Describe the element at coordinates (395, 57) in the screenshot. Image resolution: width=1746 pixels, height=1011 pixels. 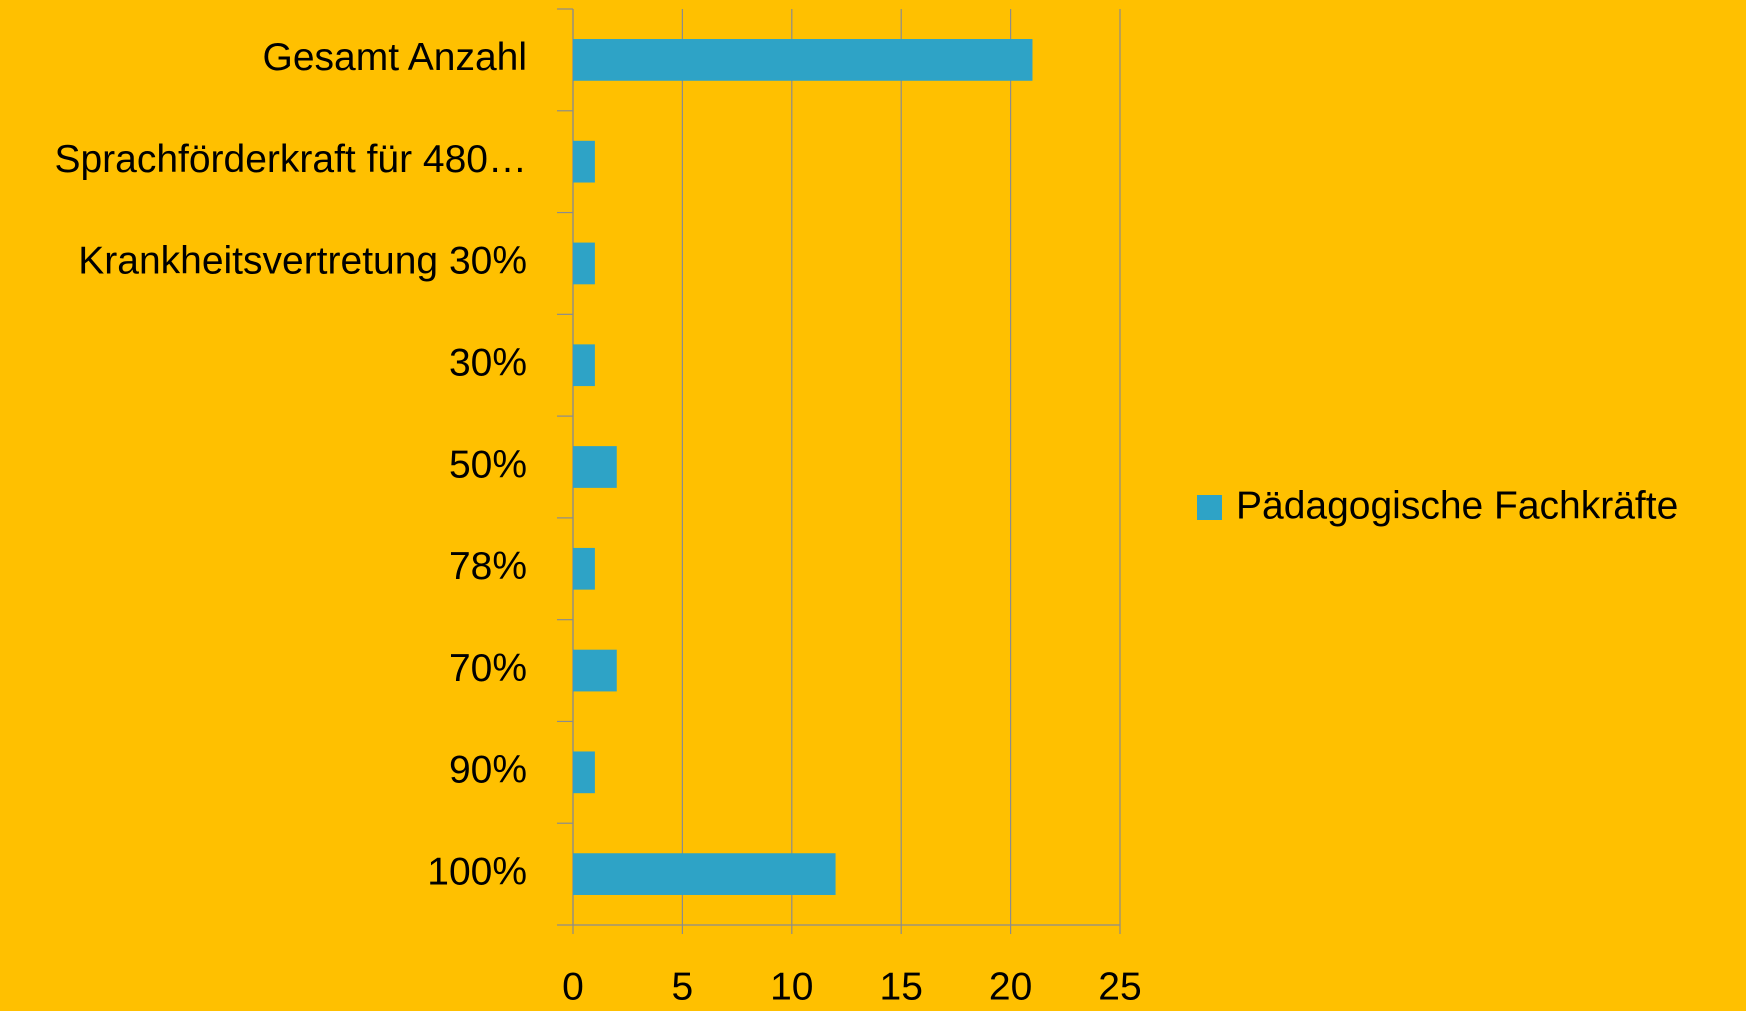
I see `y-tick-label: Gesamt Anzahl` at that location.